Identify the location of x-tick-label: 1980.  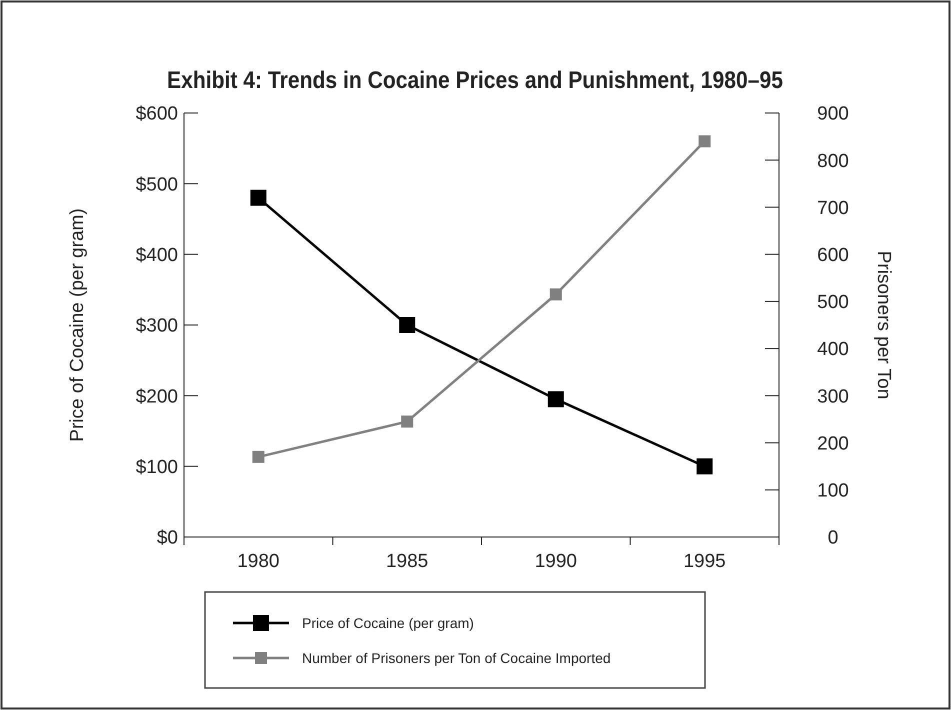
(258, 561).